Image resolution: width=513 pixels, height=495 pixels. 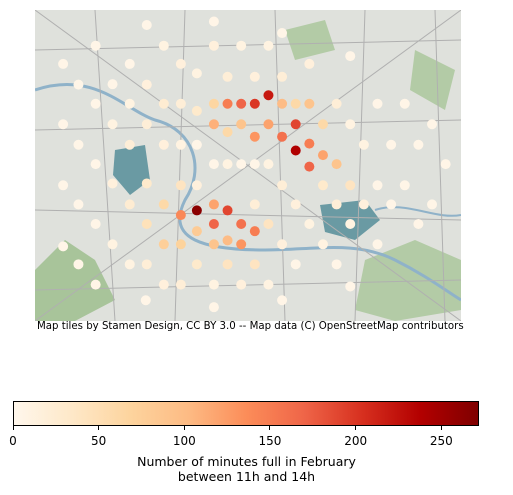 What do you see at coordinates (356, 441) in the screenshot?
I see `colorbar-tick-label: 200` at bounding box center [356, 441].